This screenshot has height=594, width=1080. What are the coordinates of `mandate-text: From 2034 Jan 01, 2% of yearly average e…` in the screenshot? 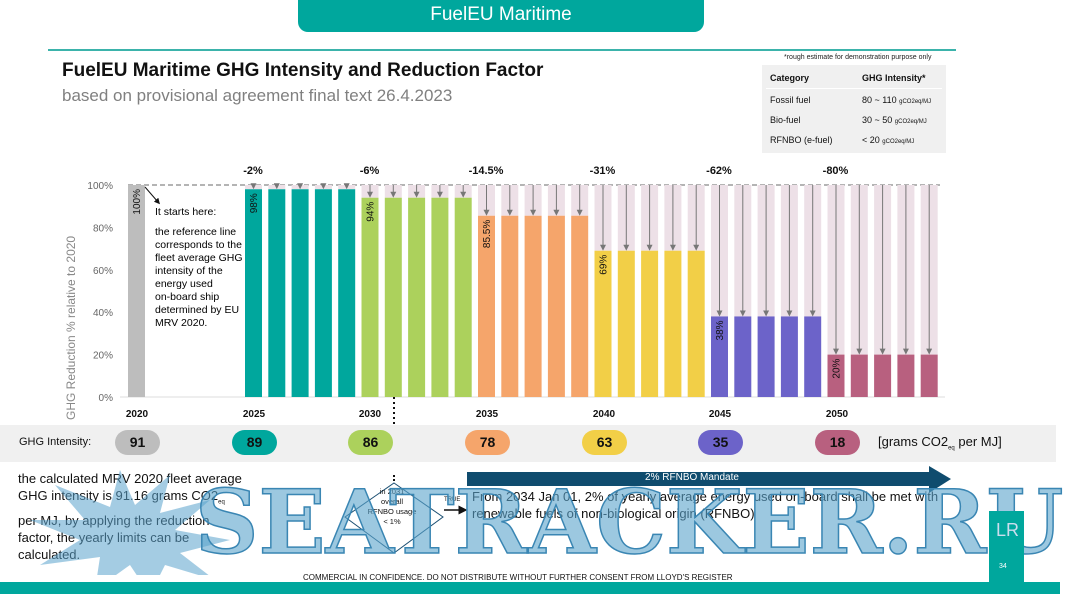 It's located at (705, 505).